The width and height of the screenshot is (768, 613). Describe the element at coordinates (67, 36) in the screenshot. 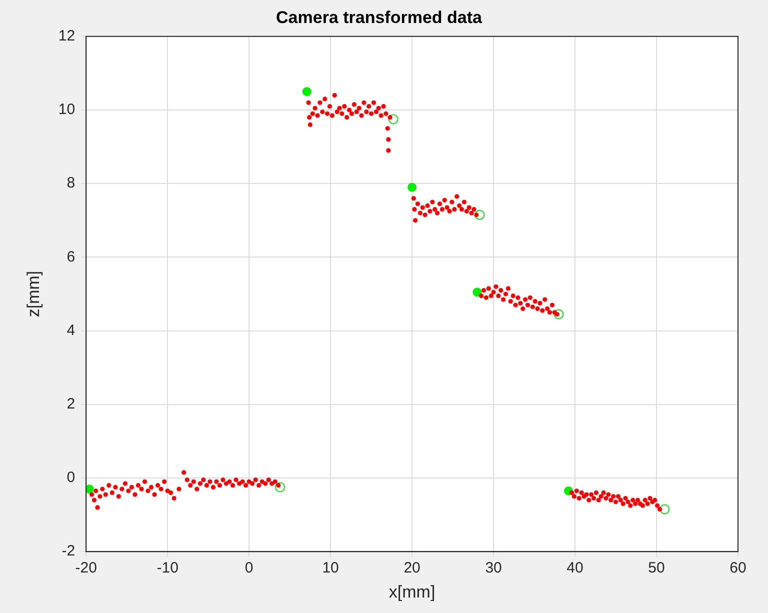

I see `y-tick-label: 12` at that location.